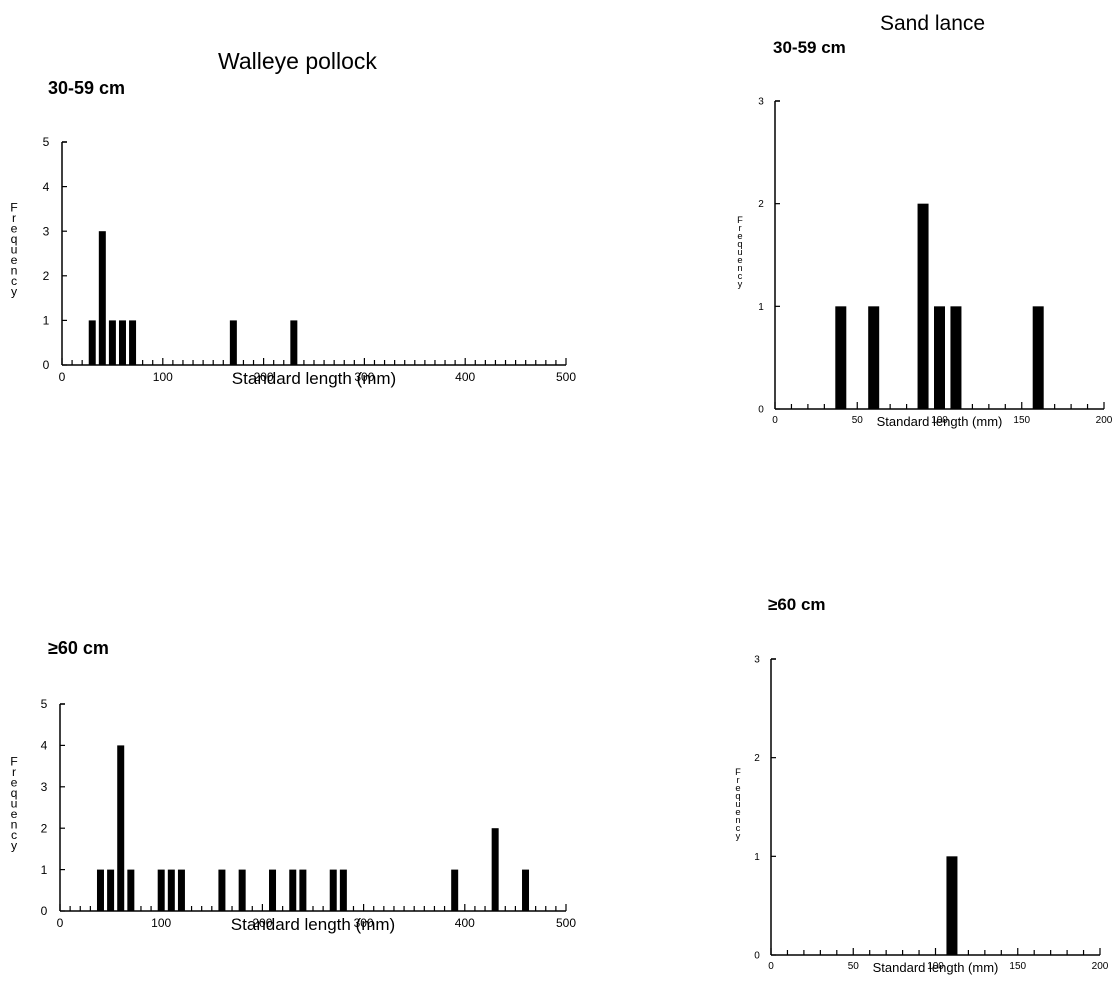  I want to click on chart2-y-tick-label: 3, so click(761, 102).